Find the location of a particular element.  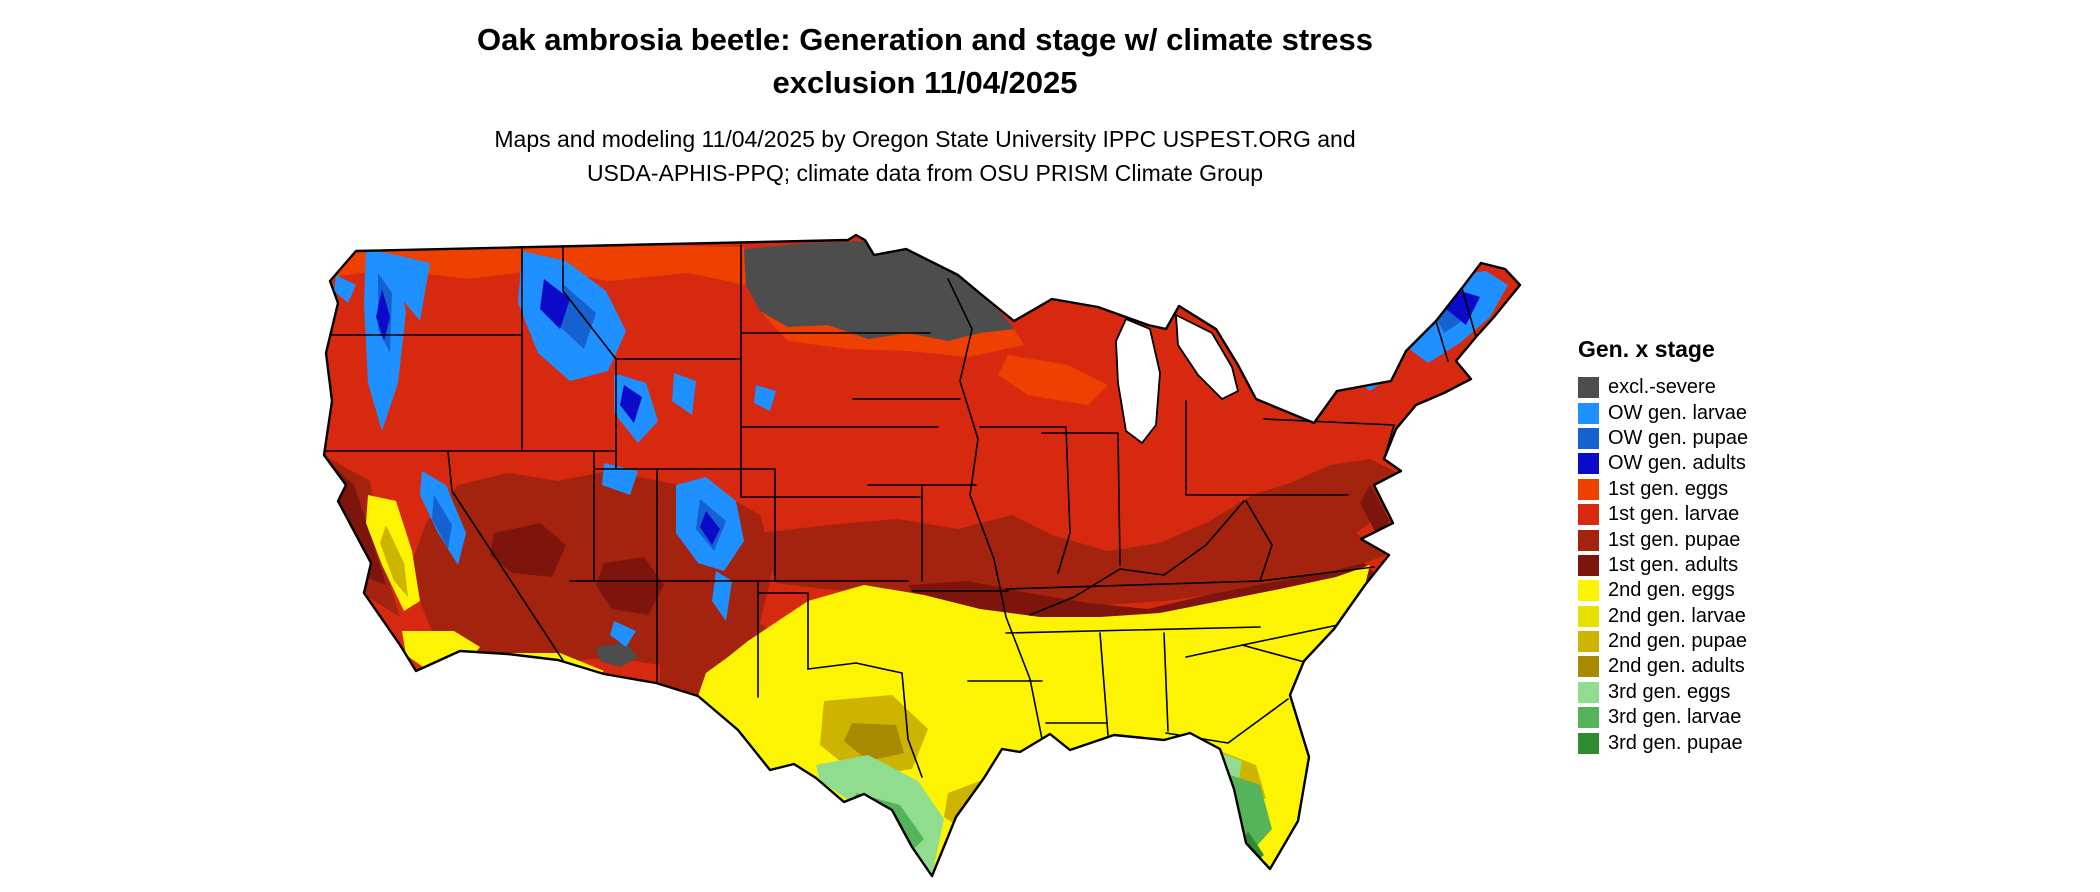

legend-item-label: 1st gen. adults is located at coordinates (1673, 564).